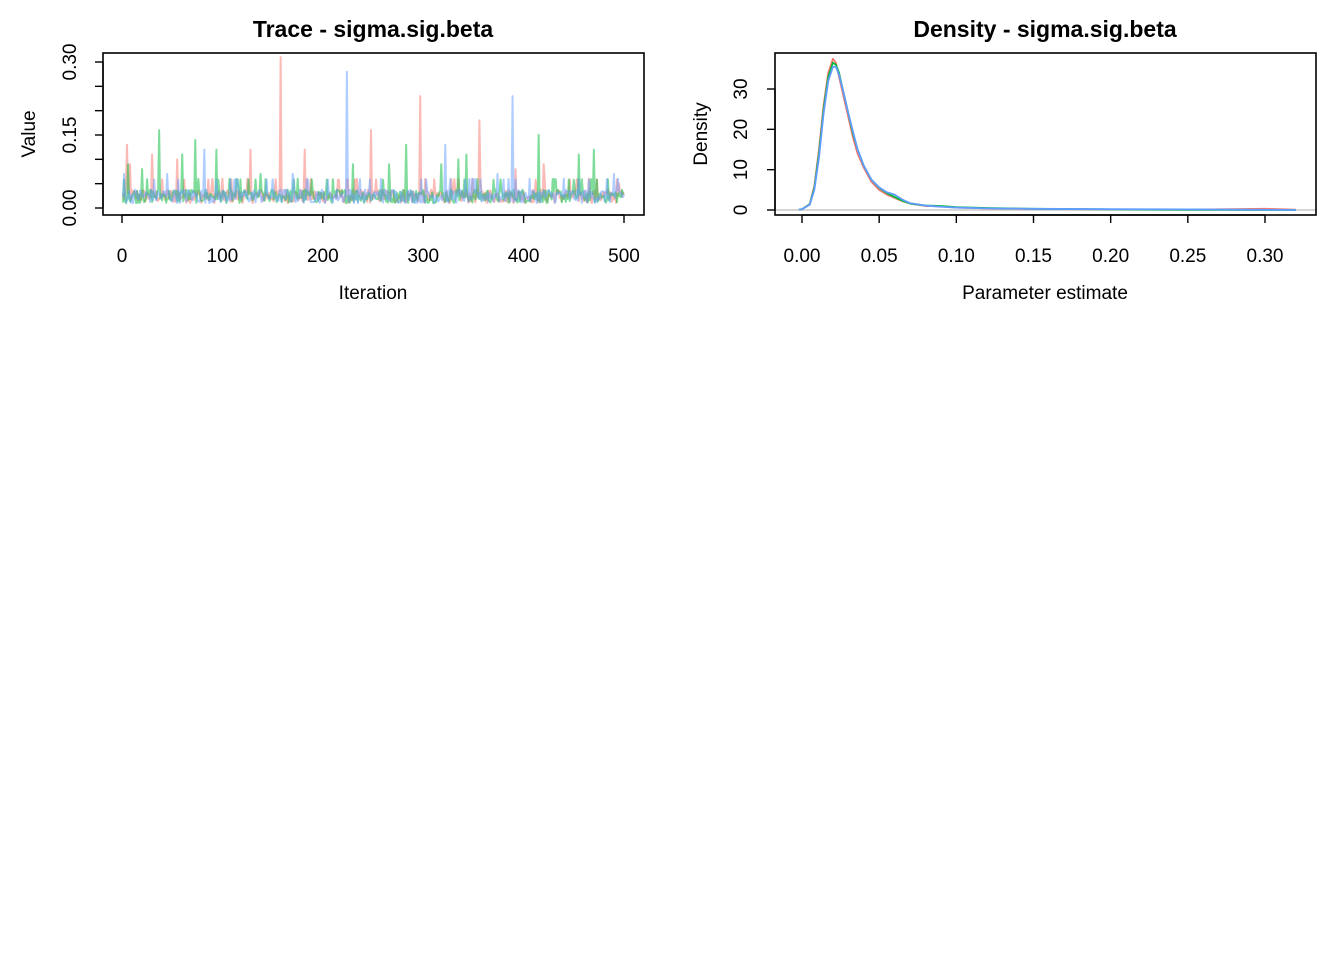 This screenshot has height=960, width=1344. What do you see at coordinates (373, 293) in the screenshot?
I see `trace-x-label: Iteration` at bounding box center [373, 293].